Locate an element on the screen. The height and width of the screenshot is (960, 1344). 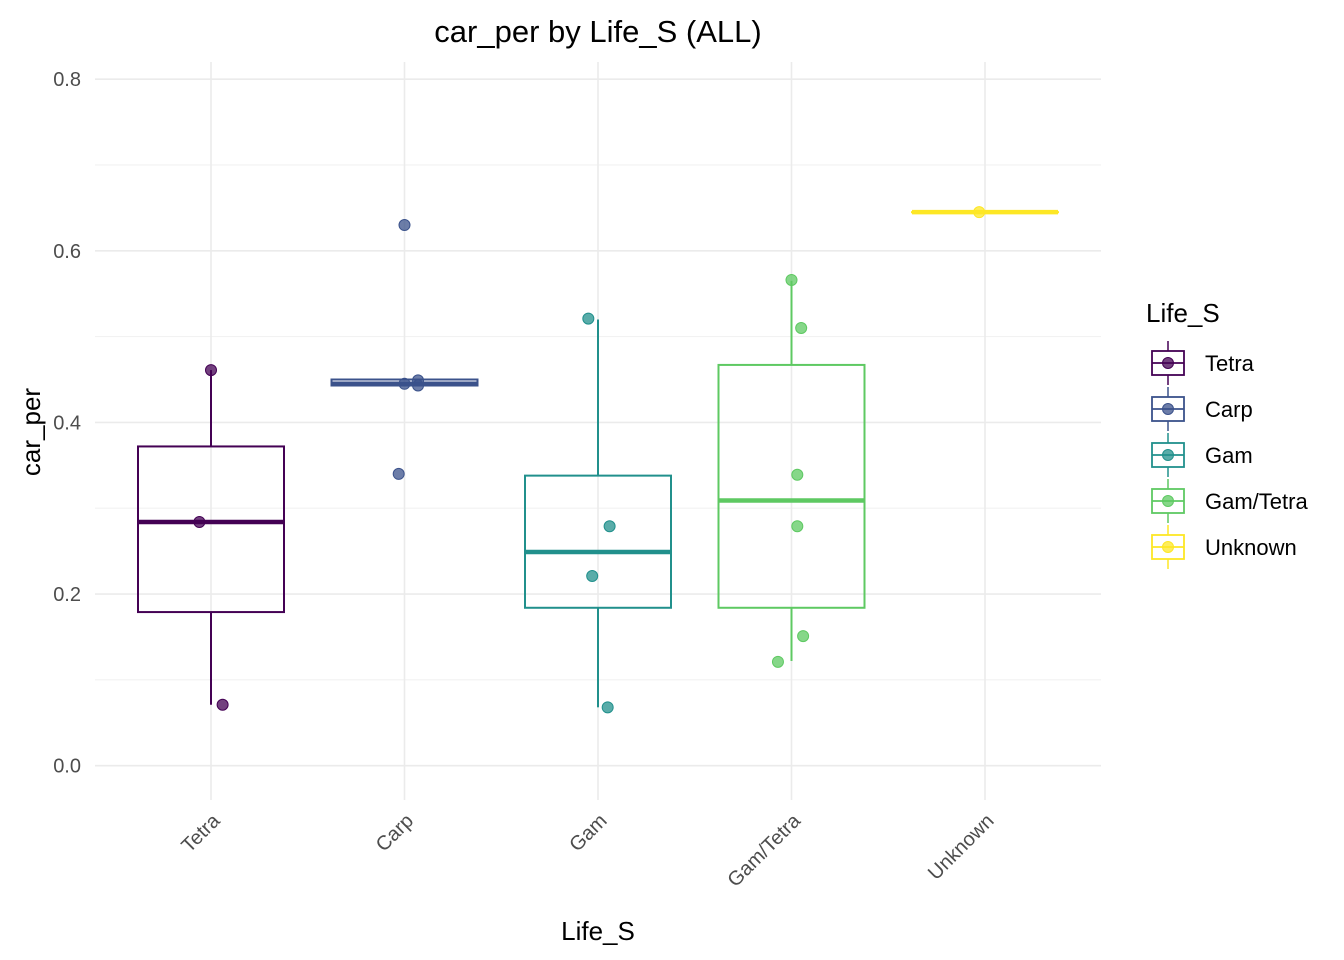
y-tick-label: 0.8 is located at coordinates (67, 80).